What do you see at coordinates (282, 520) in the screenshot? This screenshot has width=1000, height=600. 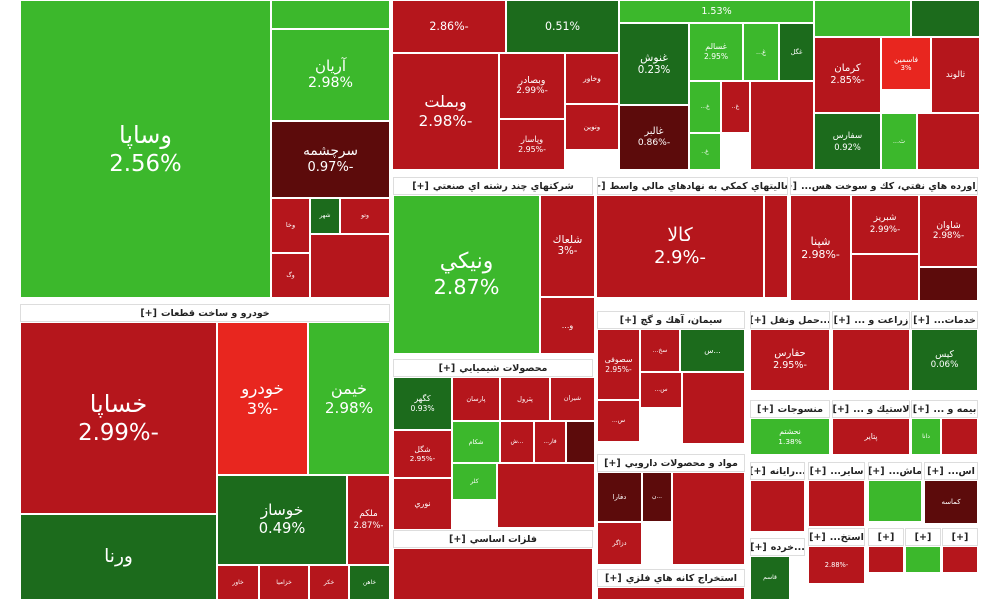 I see `stock-tile: خوساز 0.49%` at bounding box center [282, 520].